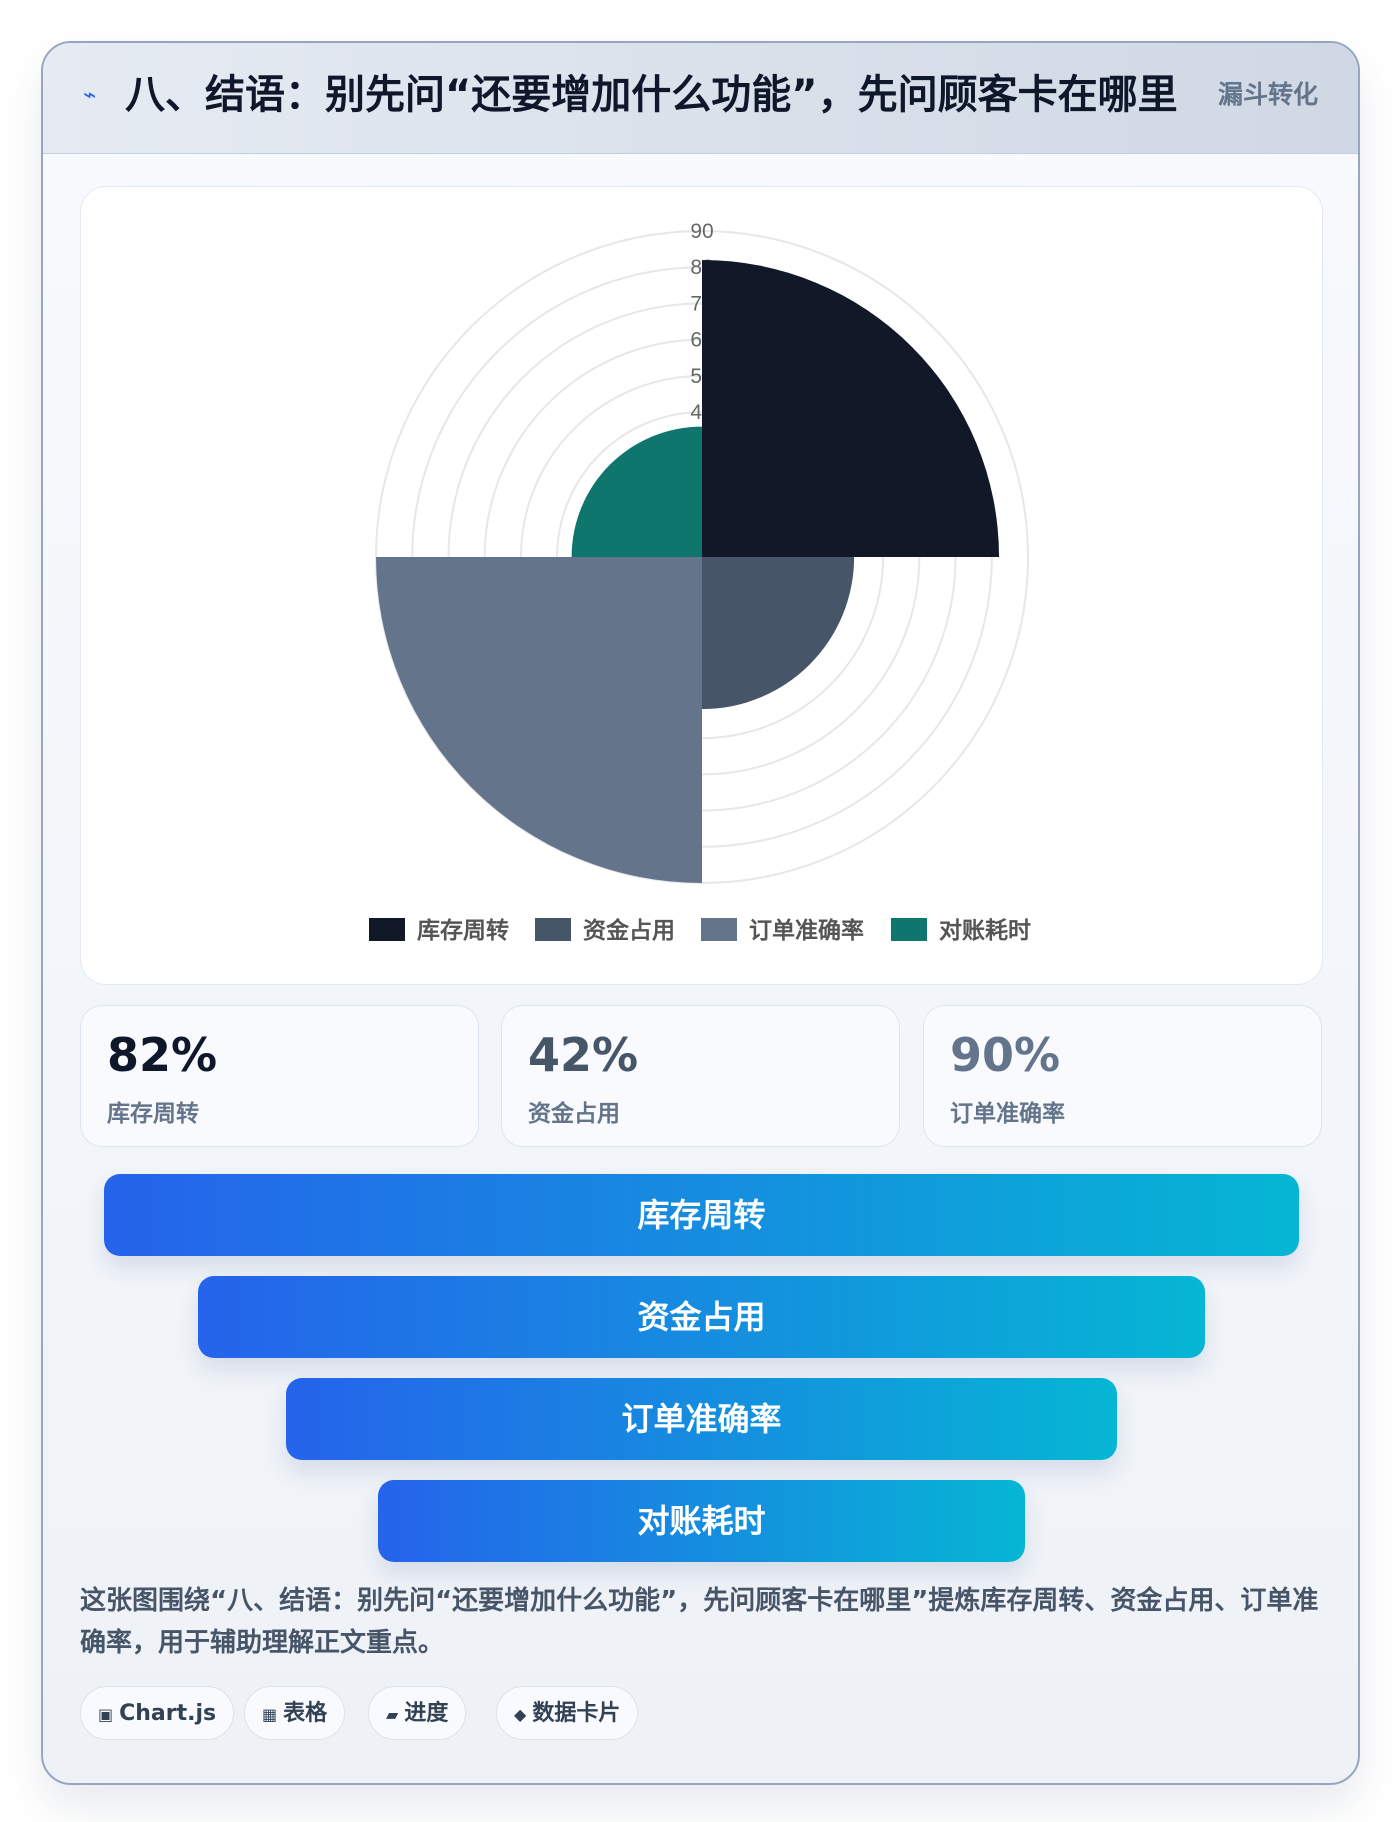 Image resolution: width=1400 pixels, height=1822 pixels. Describe the element at coordinates (463, 930) in the screenshot. I see `legend-label: 库存周转` at that location.